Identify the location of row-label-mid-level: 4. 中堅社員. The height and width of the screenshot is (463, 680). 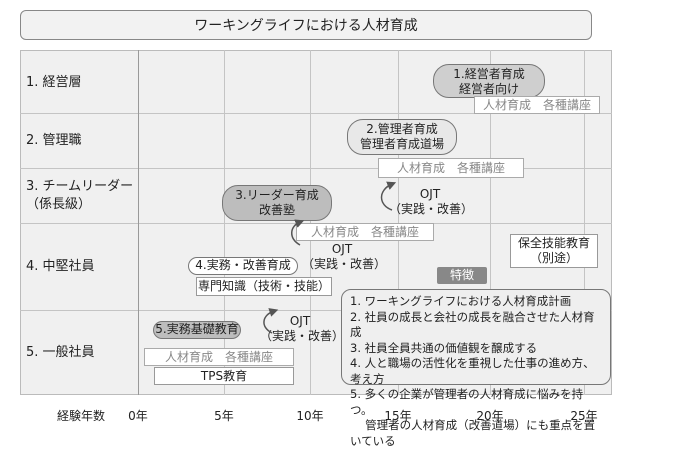
(60, 266).